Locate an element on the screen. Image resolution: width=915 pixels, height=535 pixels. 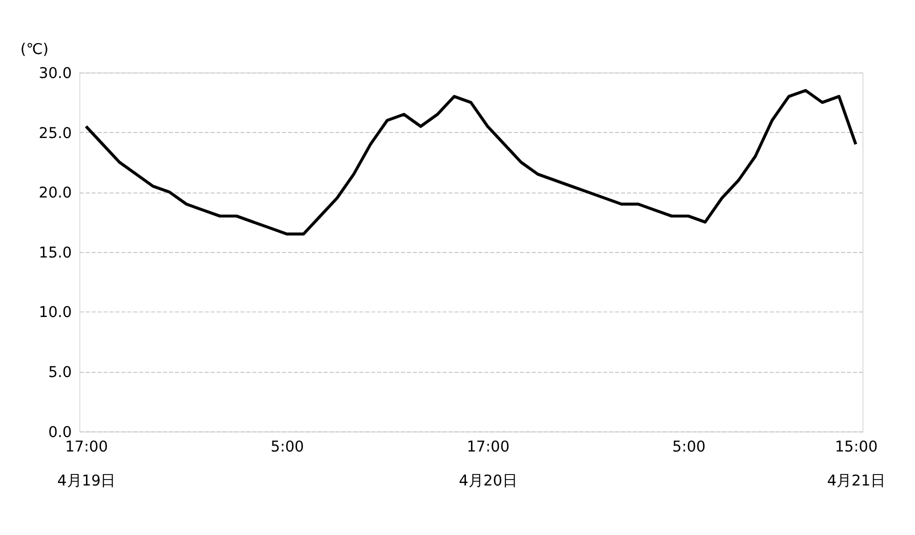
x-tick-label: 15:00 4月21日 is located at coordinates (856, 464).